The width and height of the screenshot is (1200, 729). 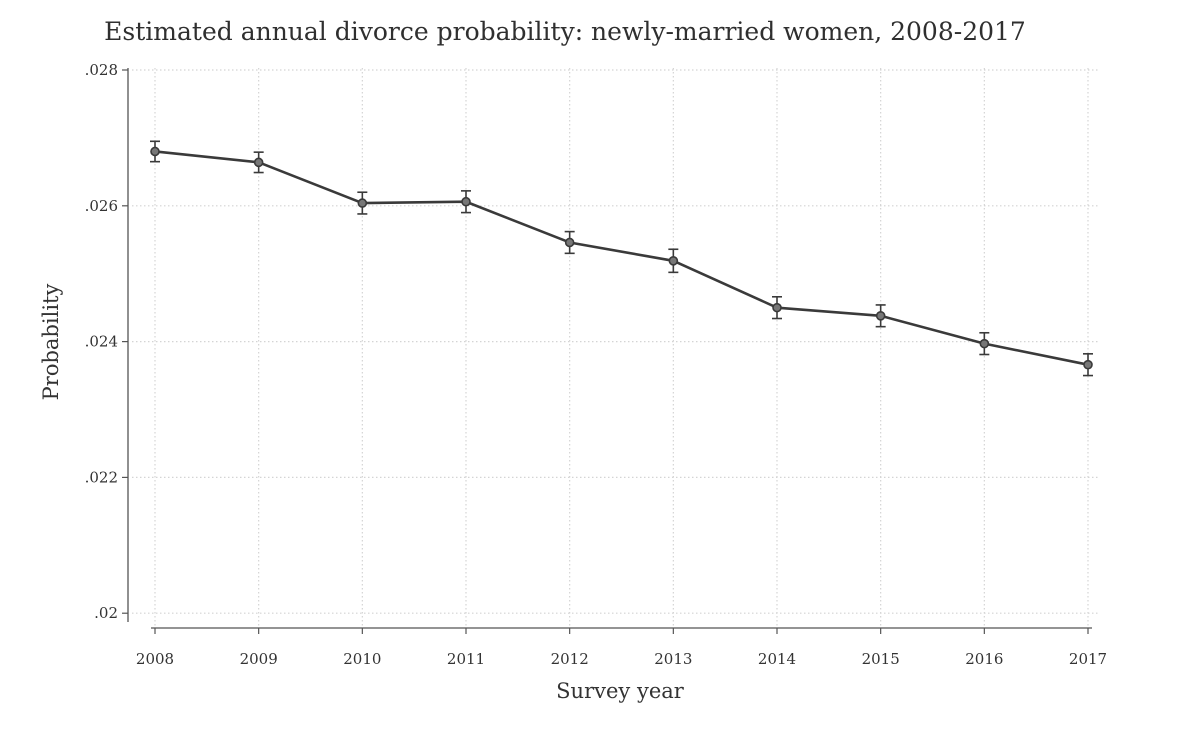 I want to click on x-tick-label: 2014, so click(x=777, y=659).